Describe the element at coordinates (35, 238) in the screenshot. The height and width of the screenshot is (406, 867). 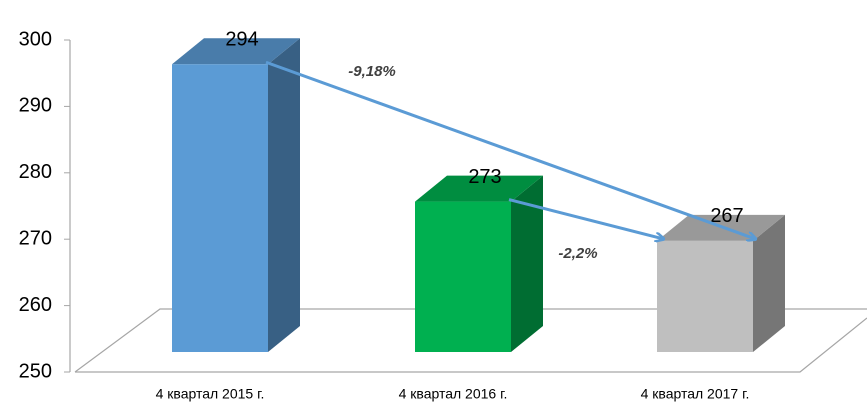
I see `y-tick-label: 270` at that location.